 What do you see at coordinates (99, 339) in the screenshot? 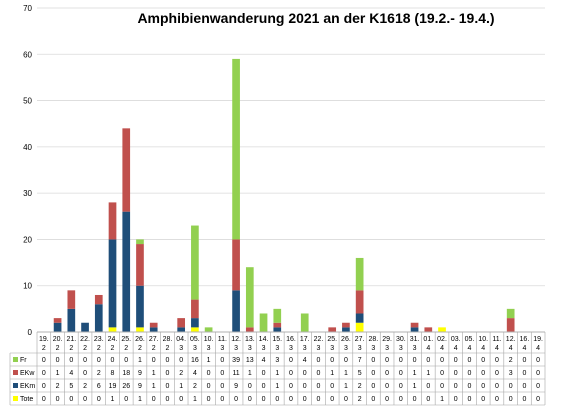
I see `x-tick-label-day: 23.` at bounding box center [99, 339].